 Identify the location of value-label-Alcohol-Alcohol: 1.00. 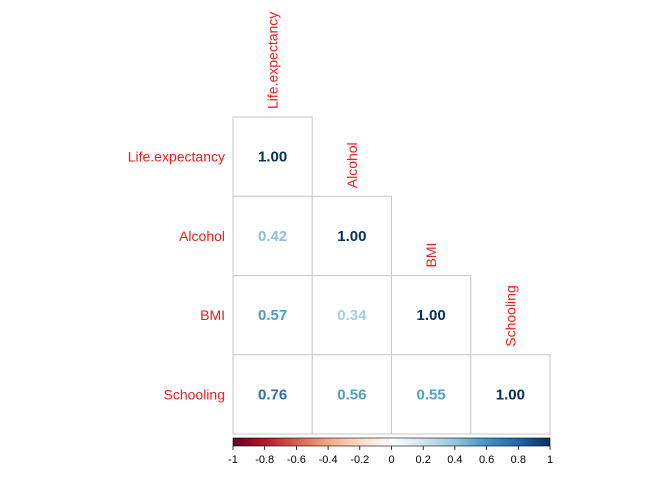
(351, 236).